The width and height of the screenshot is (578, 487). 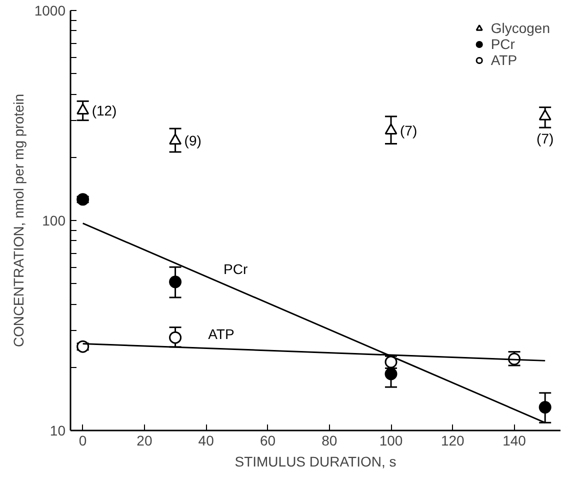 I want to click on x-tick-label: 60, so click(x=268, y=440).